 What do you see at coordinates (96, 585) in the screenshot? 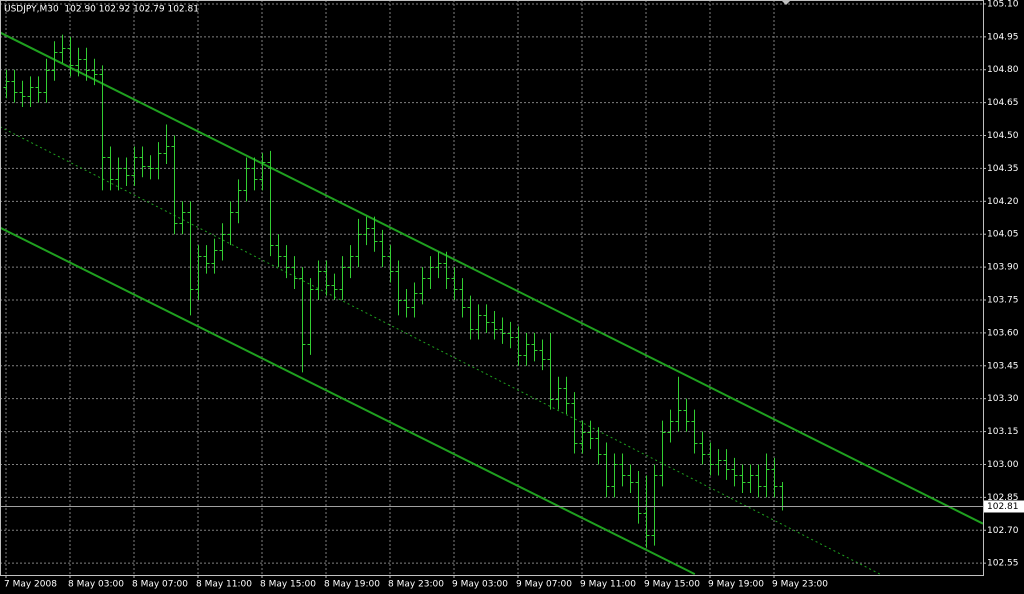
I see `x-tick-label: 8 May 03:00` at bounding box center [96, 585].